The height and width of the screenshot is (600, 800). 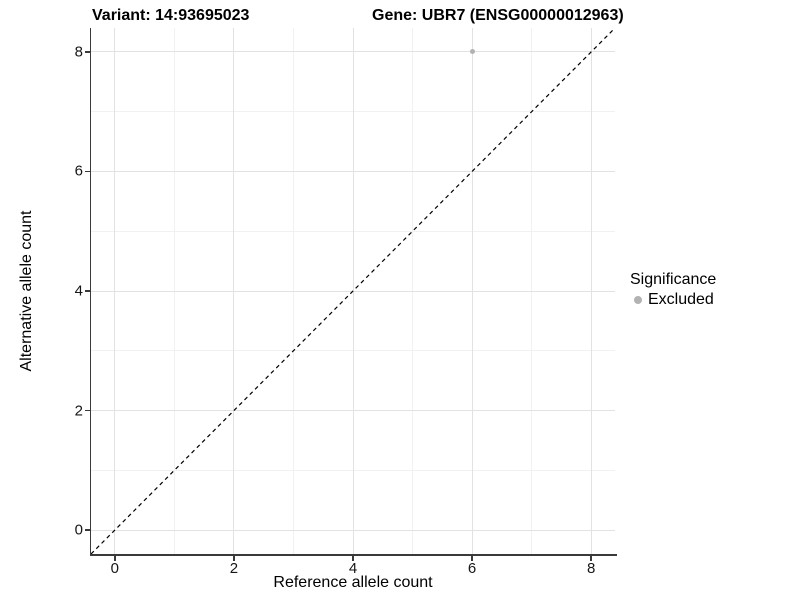 I want to click on y-tick-label: 8, so click(x=78, y=52).